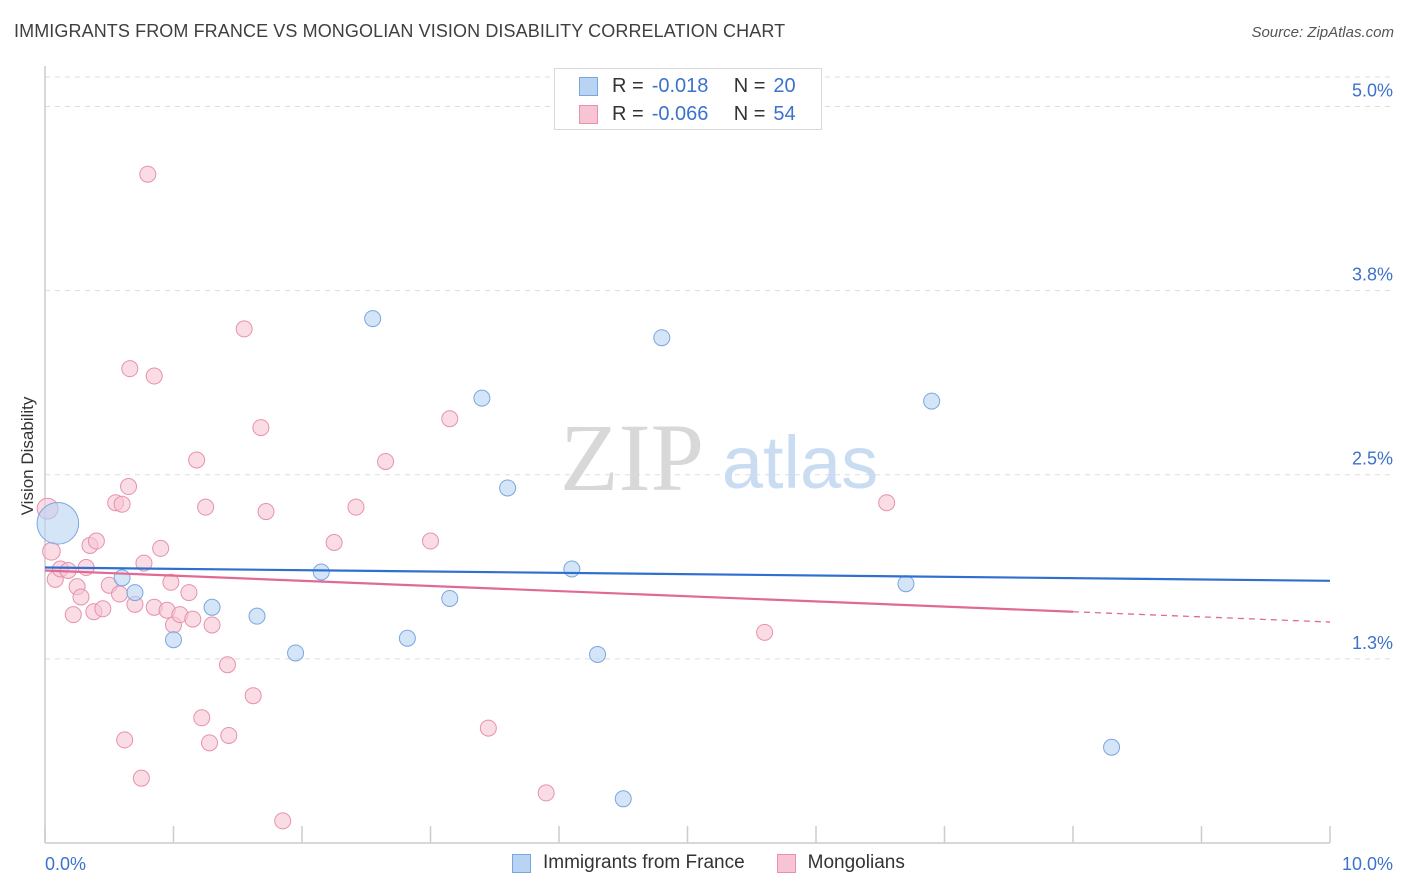 The image size is (1406, 892). I want to click on y-tick-label: 3.8%, so click(1372, 275).